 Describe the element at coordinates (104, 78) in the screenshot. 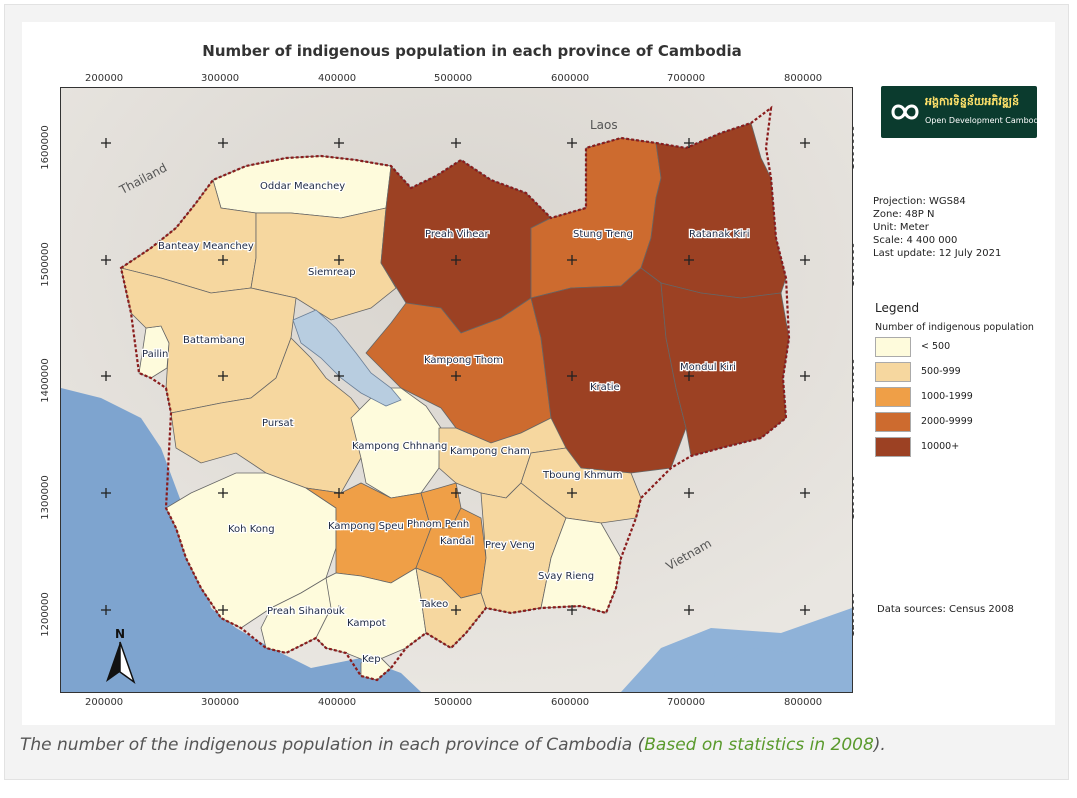

I see `x-tick-top: 200000` at that location.